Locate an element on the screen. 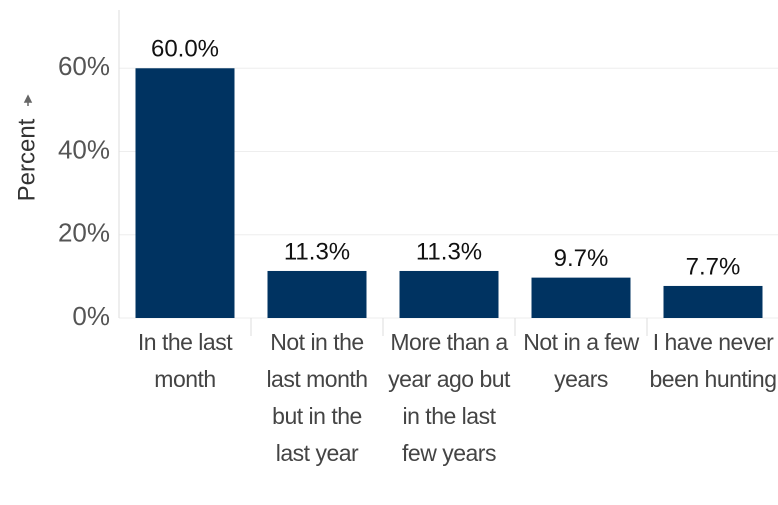  data-label: 9.7% is located at coordinates (581, 258).